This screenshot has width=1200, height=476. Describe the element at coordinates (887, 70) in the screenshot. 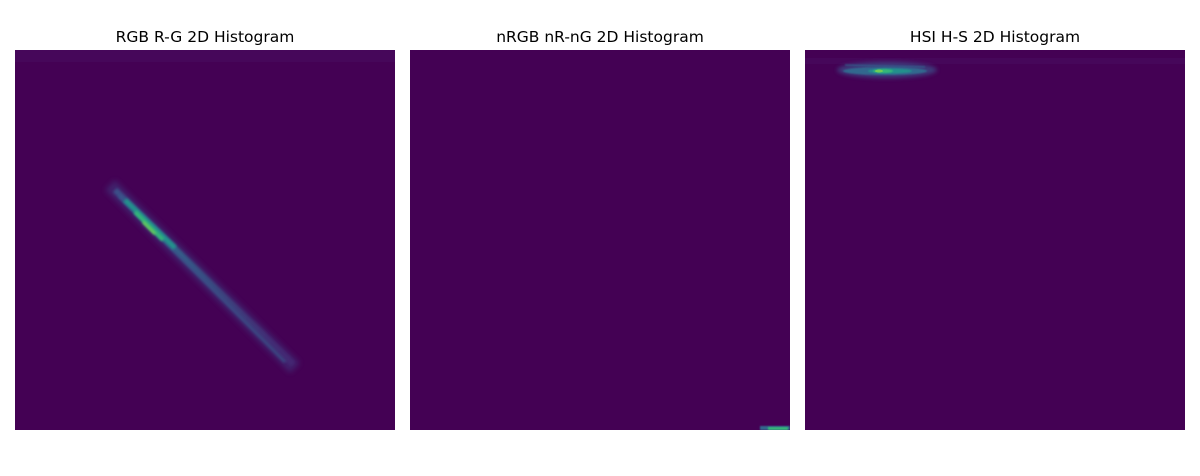

I see `histogram-density-cluster` at that location.